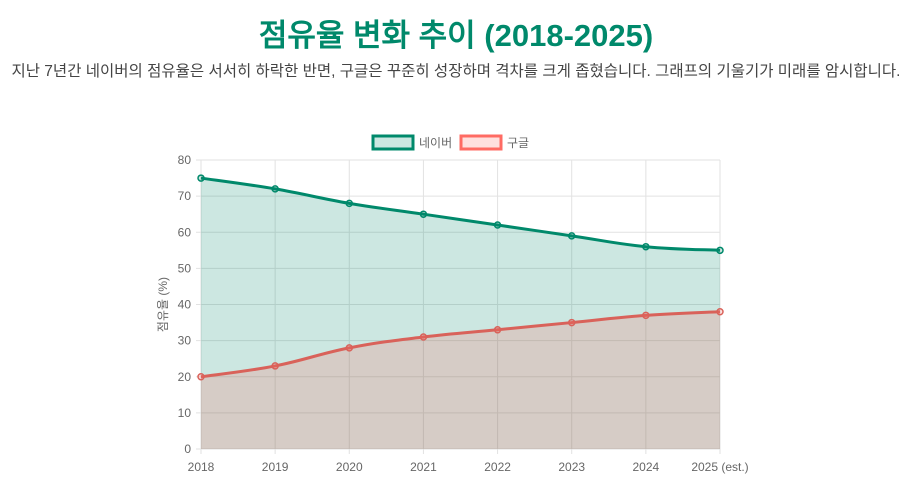 Image resolution: width=912 pixels, height=496 pixels. What do you see at coordinates (571, 467) in the screenshot?
I see `x-tick-label: 2023` at bounding box center [571, 467].